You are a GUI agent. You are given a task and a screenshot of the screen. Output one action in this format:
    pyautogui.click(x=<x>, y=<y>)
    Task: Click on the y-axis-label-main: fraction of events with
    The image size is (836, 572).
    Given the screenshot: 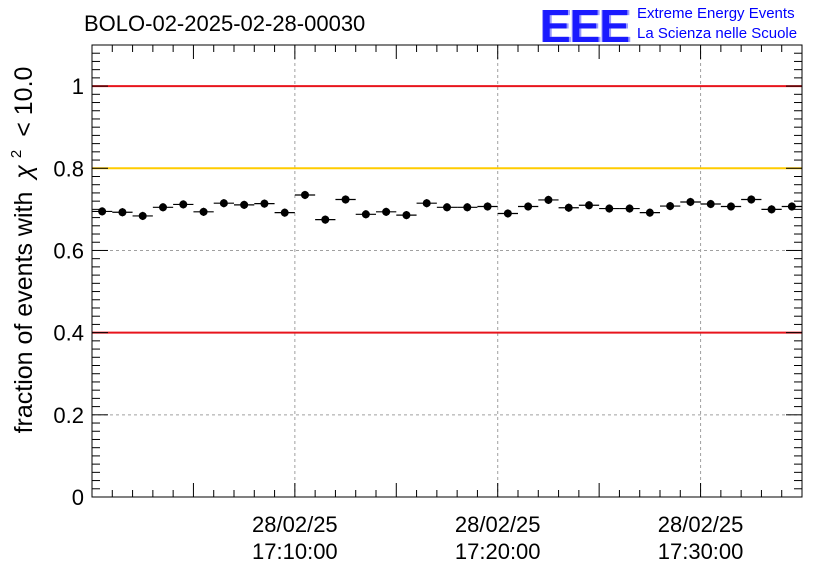 What is the action you would take?
    pyautogui.click(x=24, y=313)
    